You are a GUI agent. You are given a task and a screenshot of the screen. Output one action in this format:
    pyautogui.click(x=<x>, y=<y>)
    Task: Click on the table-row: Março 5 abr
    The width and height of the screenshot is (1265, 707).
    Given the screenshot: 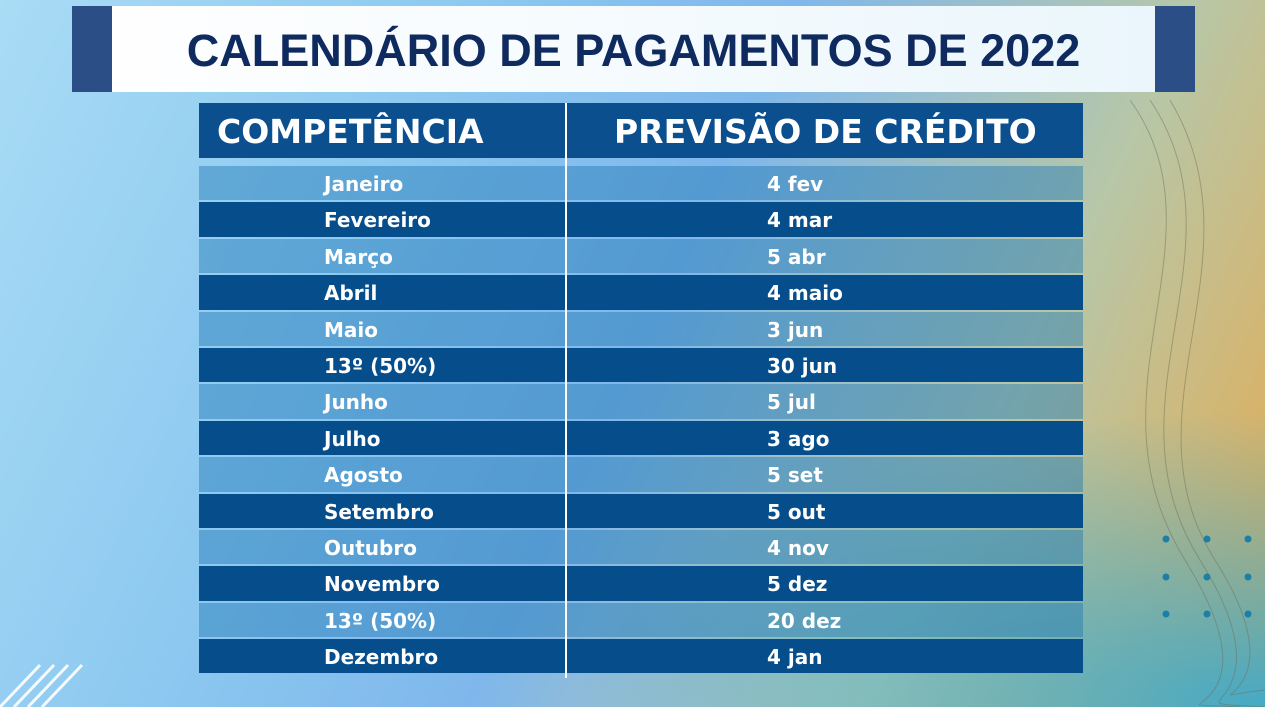 What is the action you would take?
    pyautogui.click(x=641, y=256)
    